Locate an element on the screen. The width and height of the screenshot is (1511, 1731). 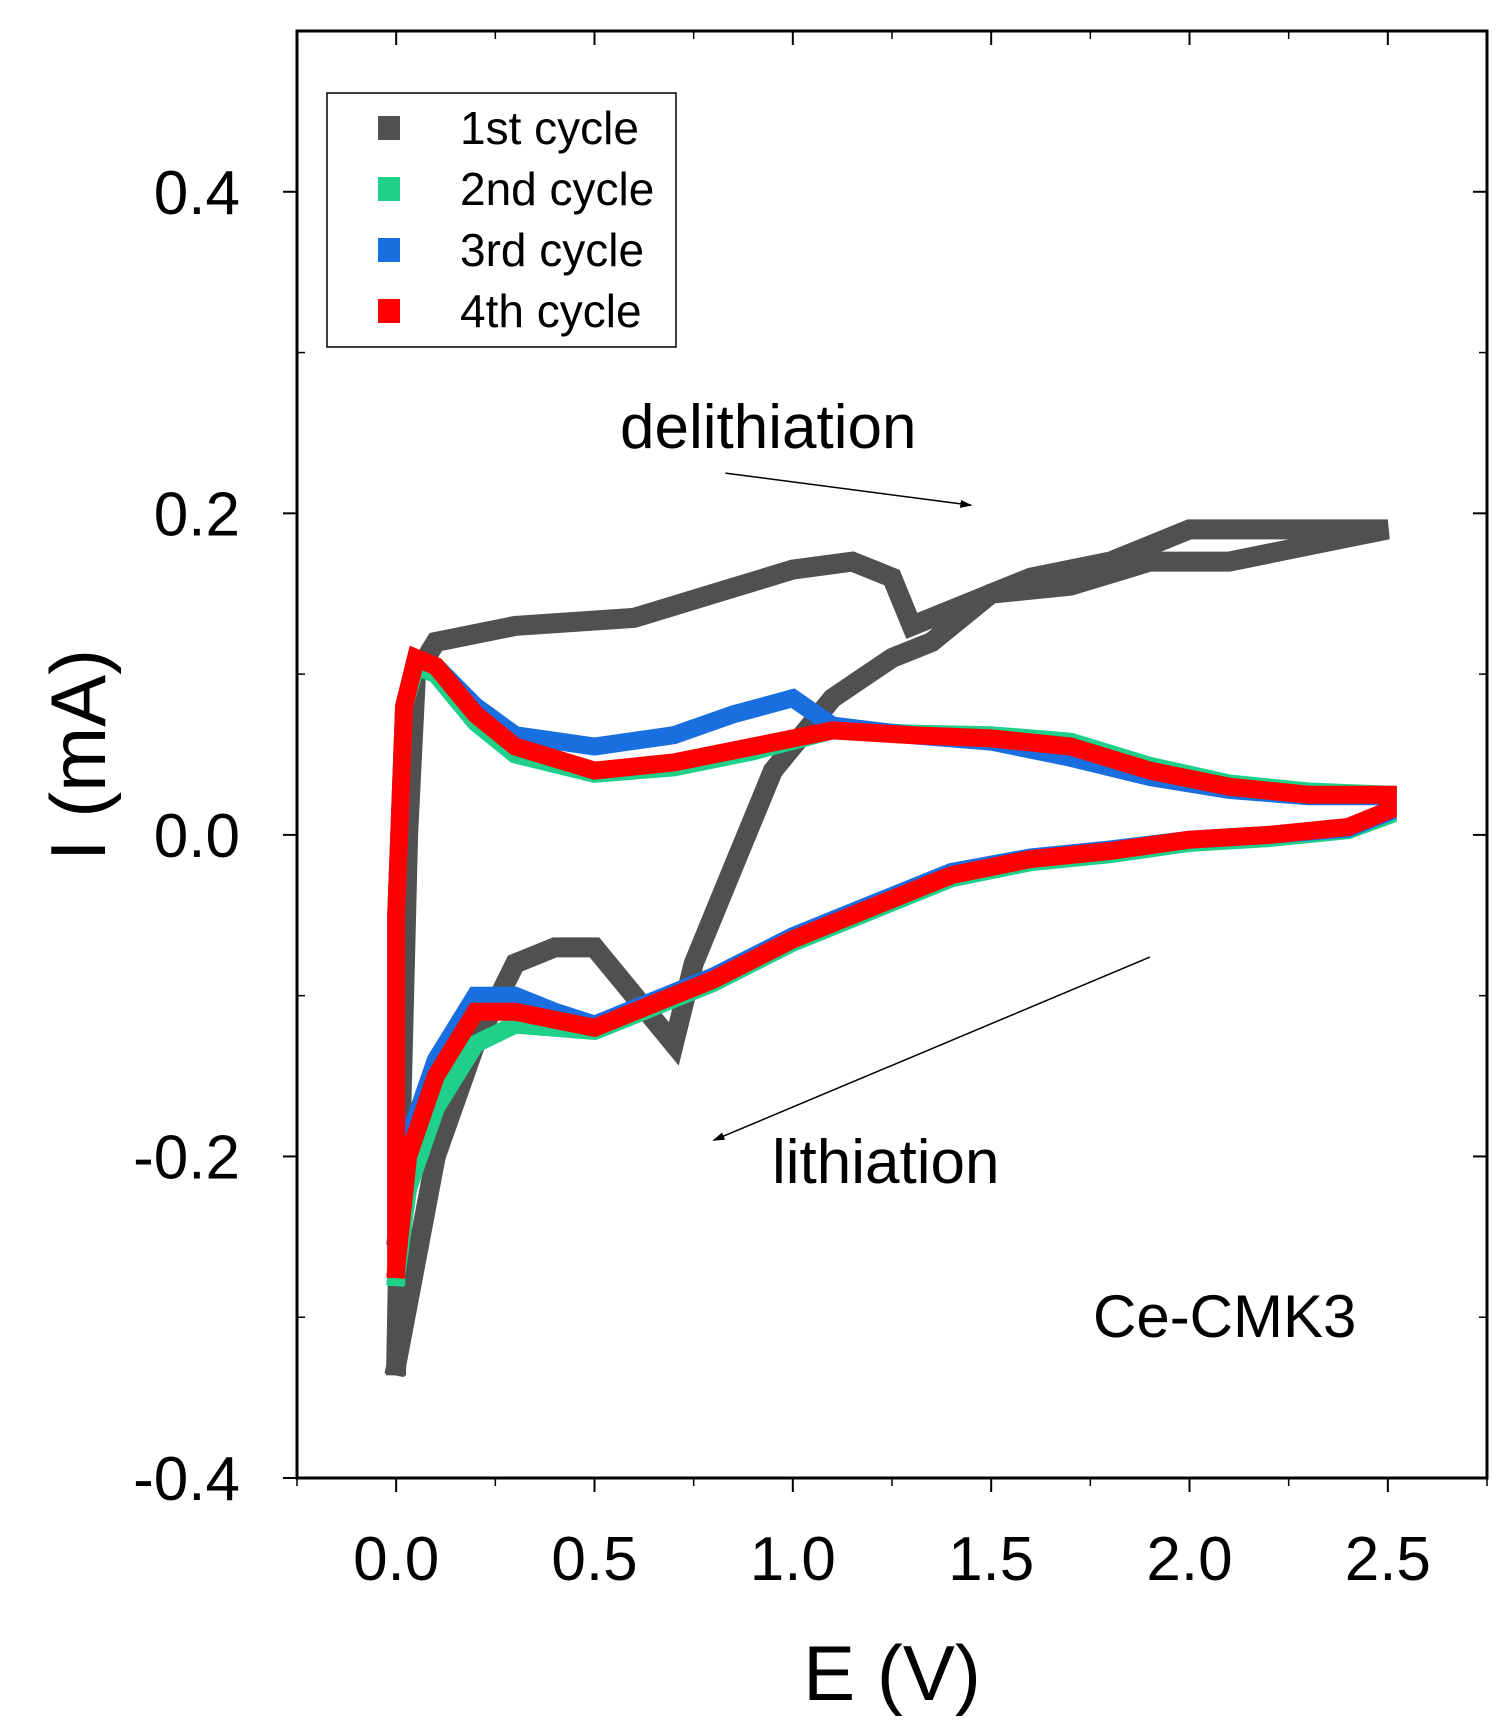
arrow-lithiation is located at coordinates (931, 1049).